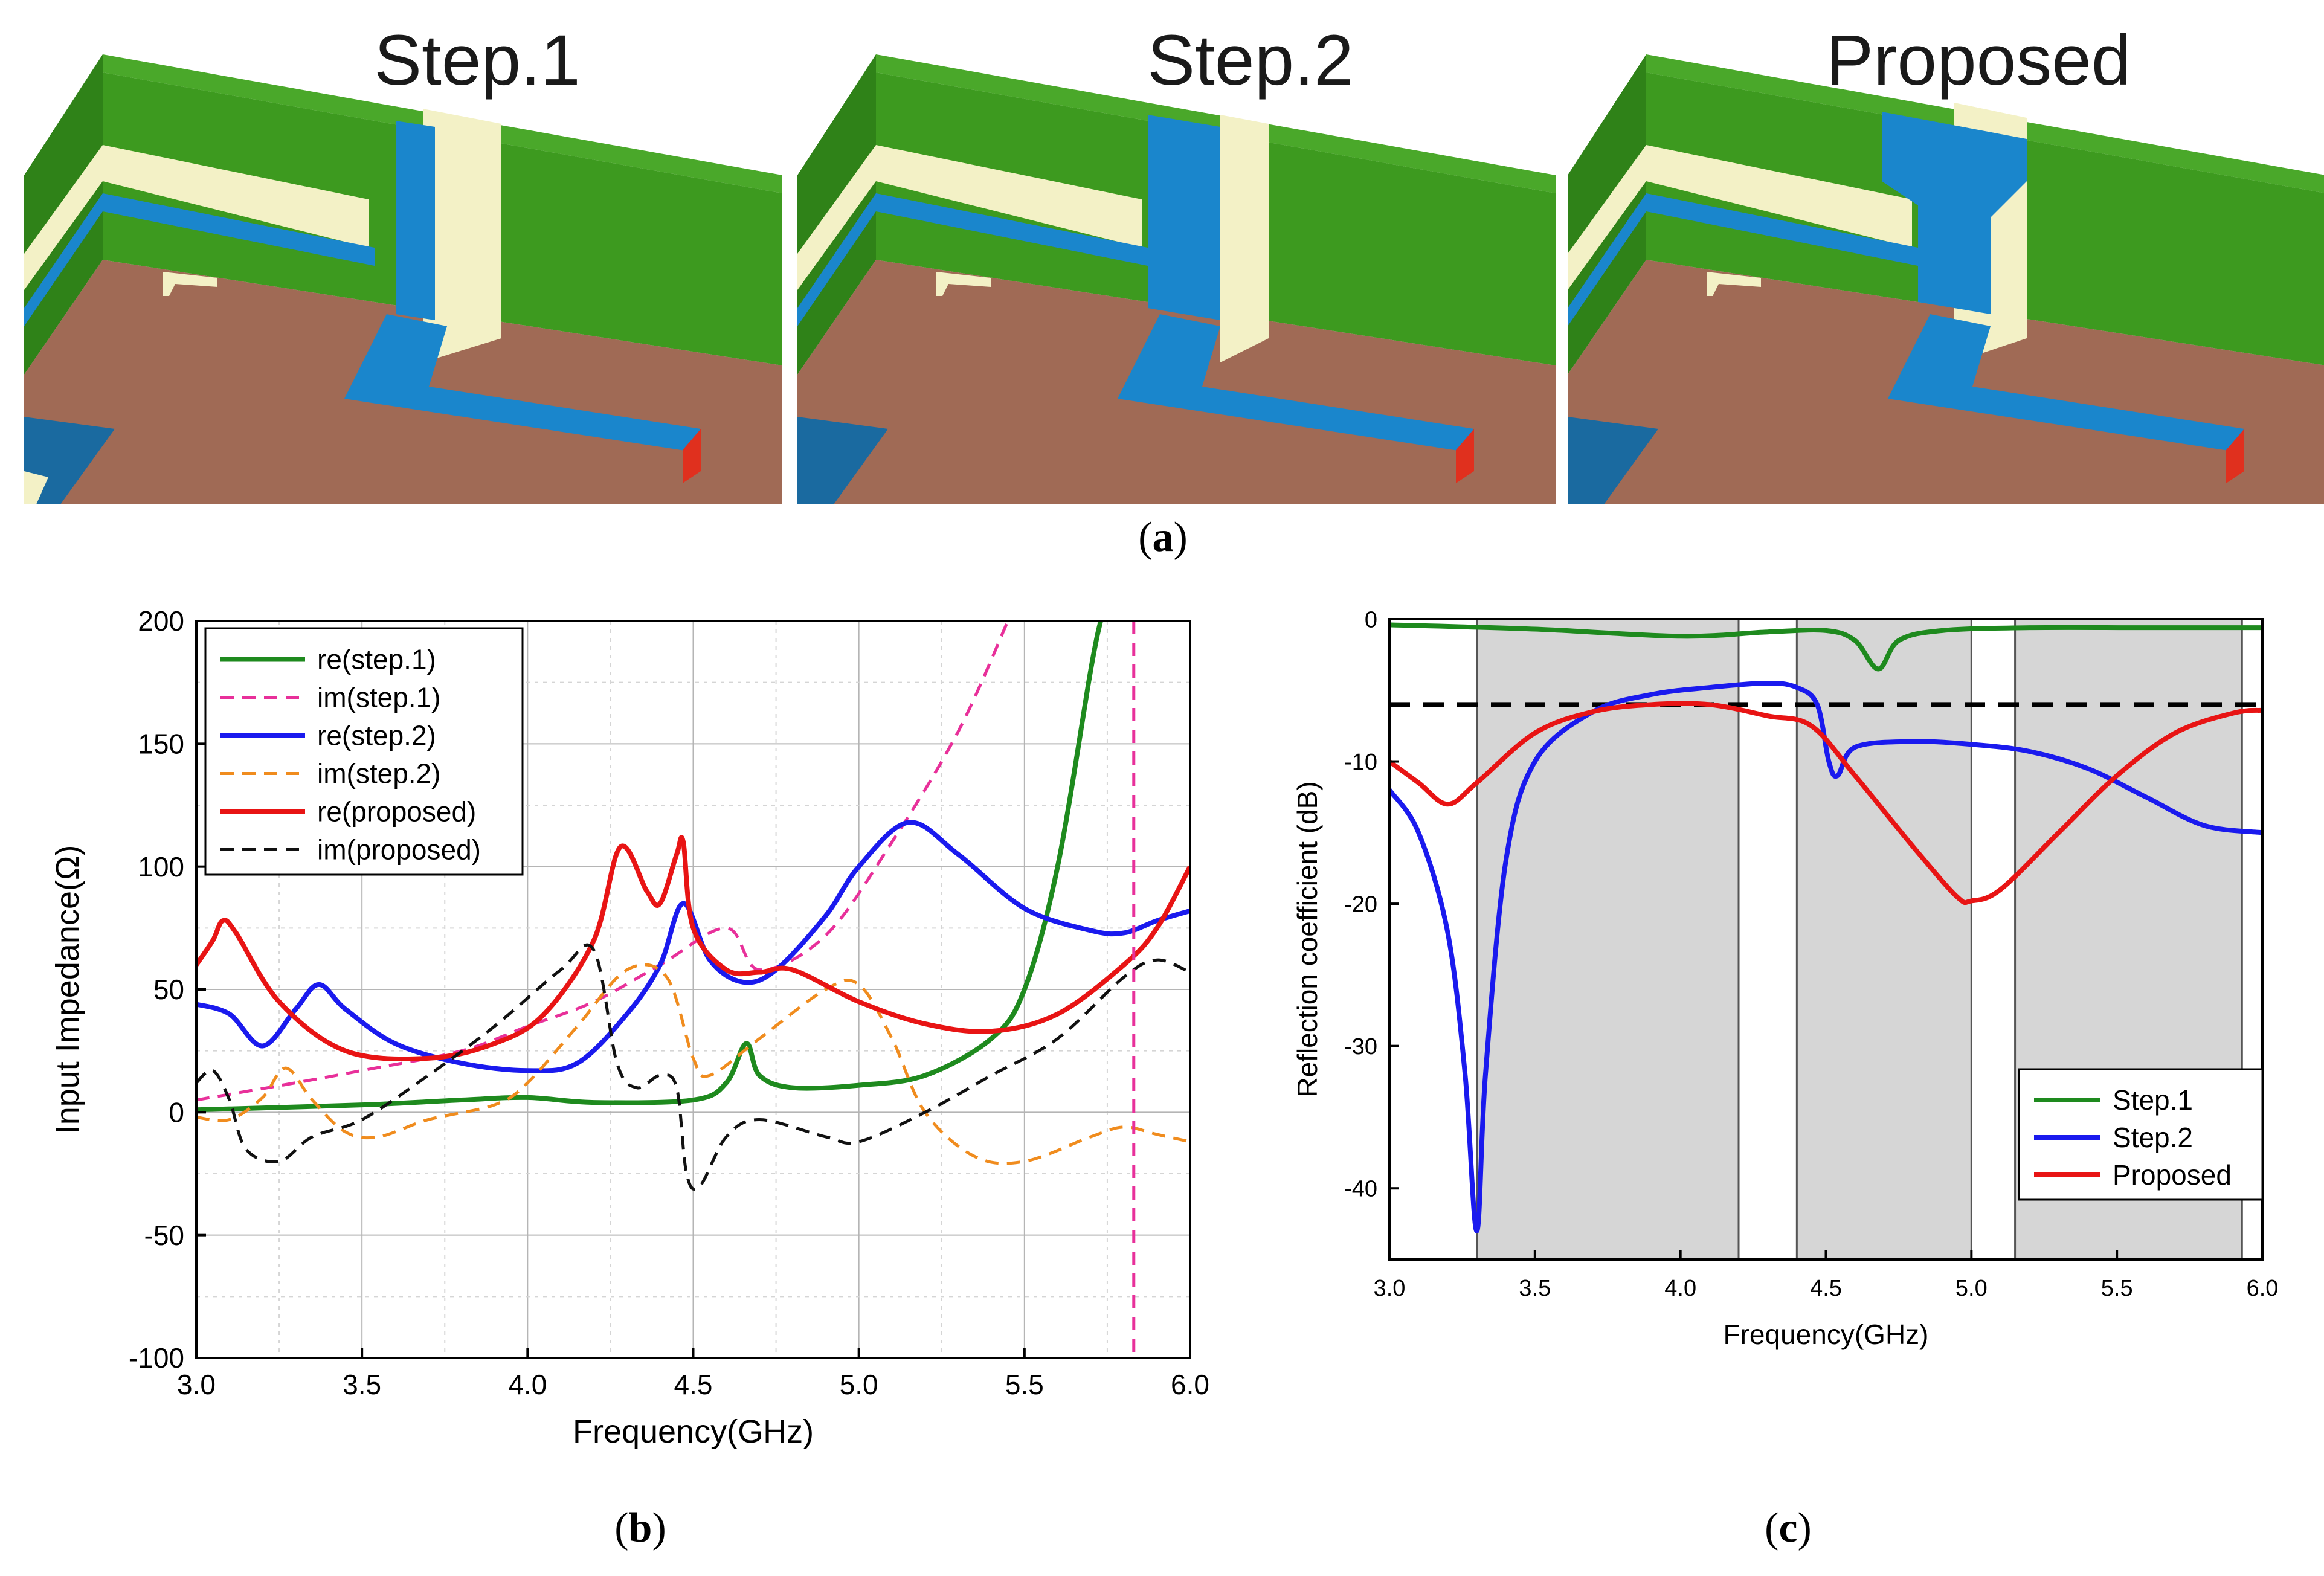  What do you see at coordinates (161, 621) in the screenshot?
I see `y-tick-label: 200` at bounding box center [161, 621].